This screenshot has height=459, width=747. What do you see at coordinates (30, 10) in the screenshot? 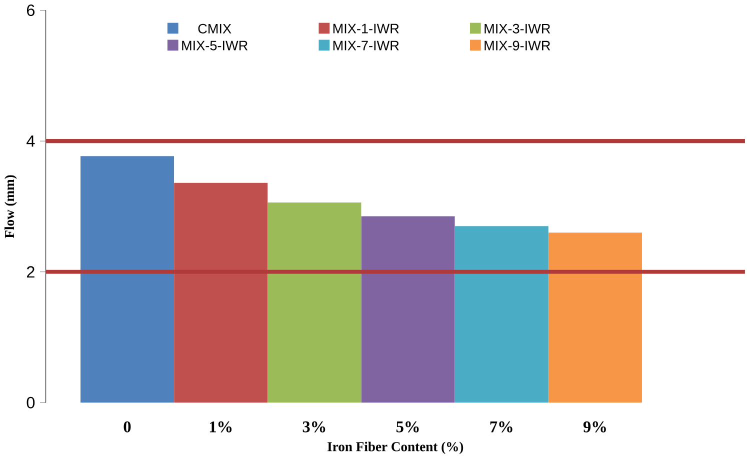
I see `y-tick-label: 6` at bounding box center [30, 10].